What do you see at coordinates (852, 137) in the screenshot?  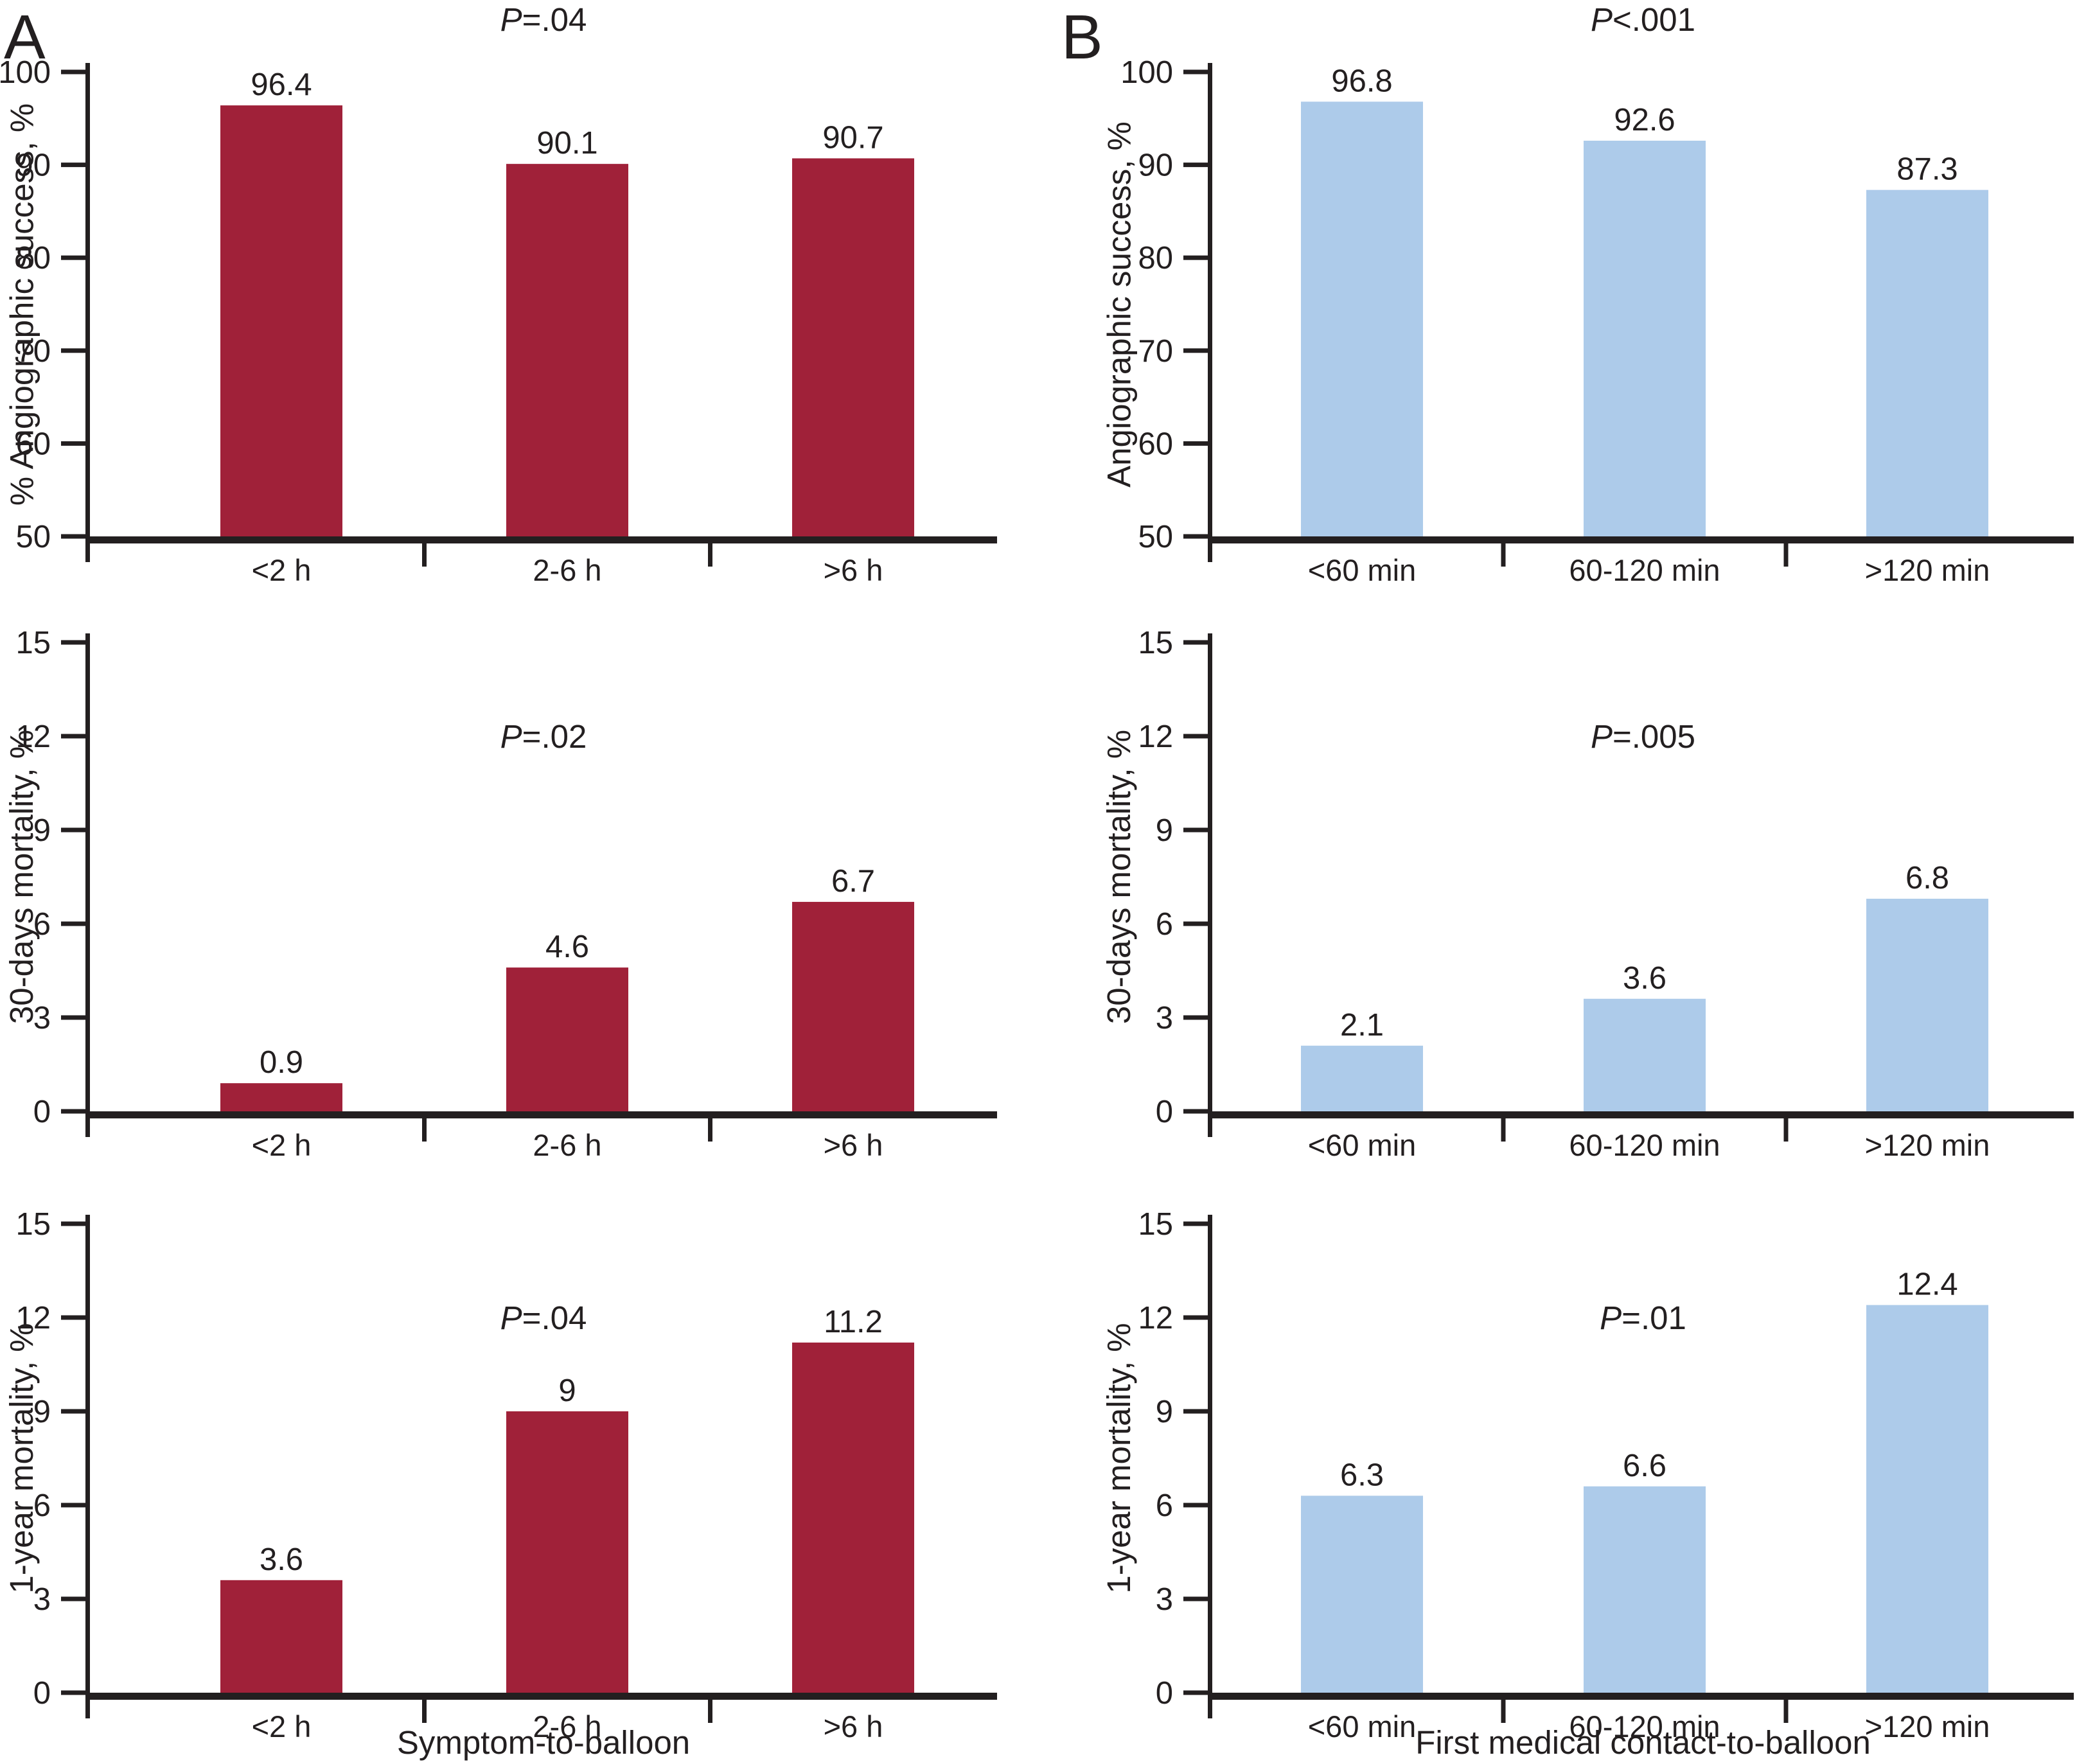 I see `bar-value-label: 90.7` at bounding box center [852, 137].